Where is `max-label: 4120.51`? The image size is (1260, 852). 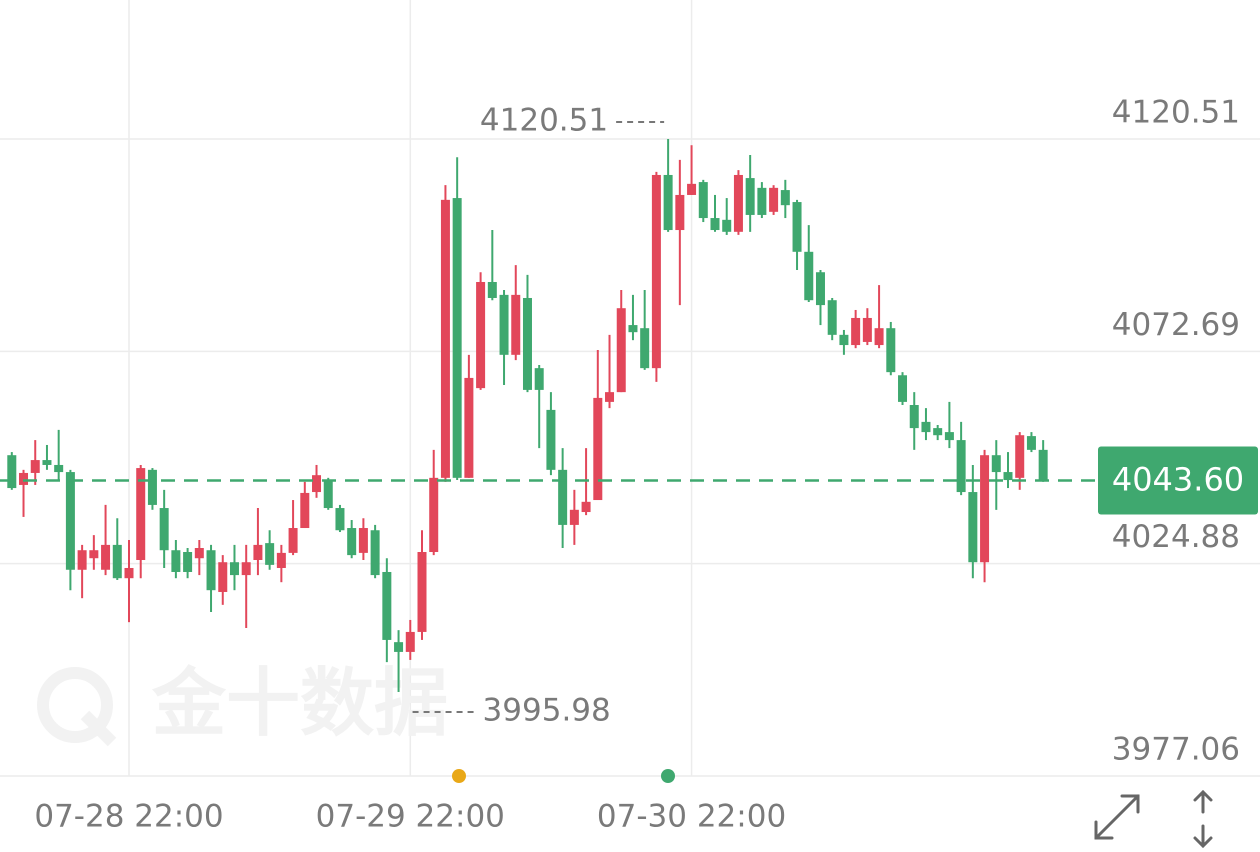
max-label: 4120.51 is located at coordinates (544, 120).